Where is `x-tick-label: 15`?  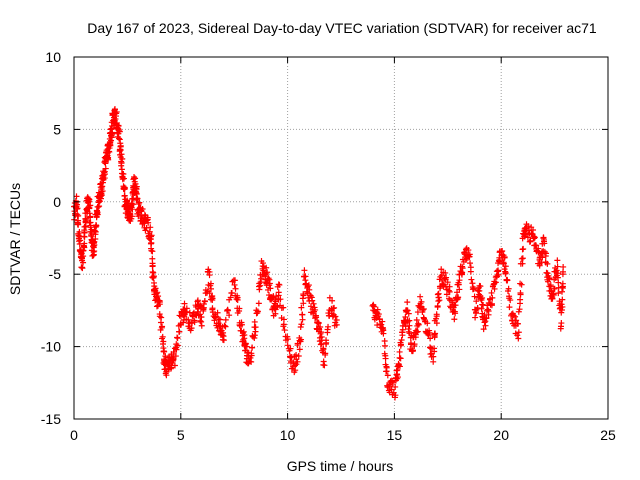 x-tick-label: 15 is located at coordinates (395, 435).